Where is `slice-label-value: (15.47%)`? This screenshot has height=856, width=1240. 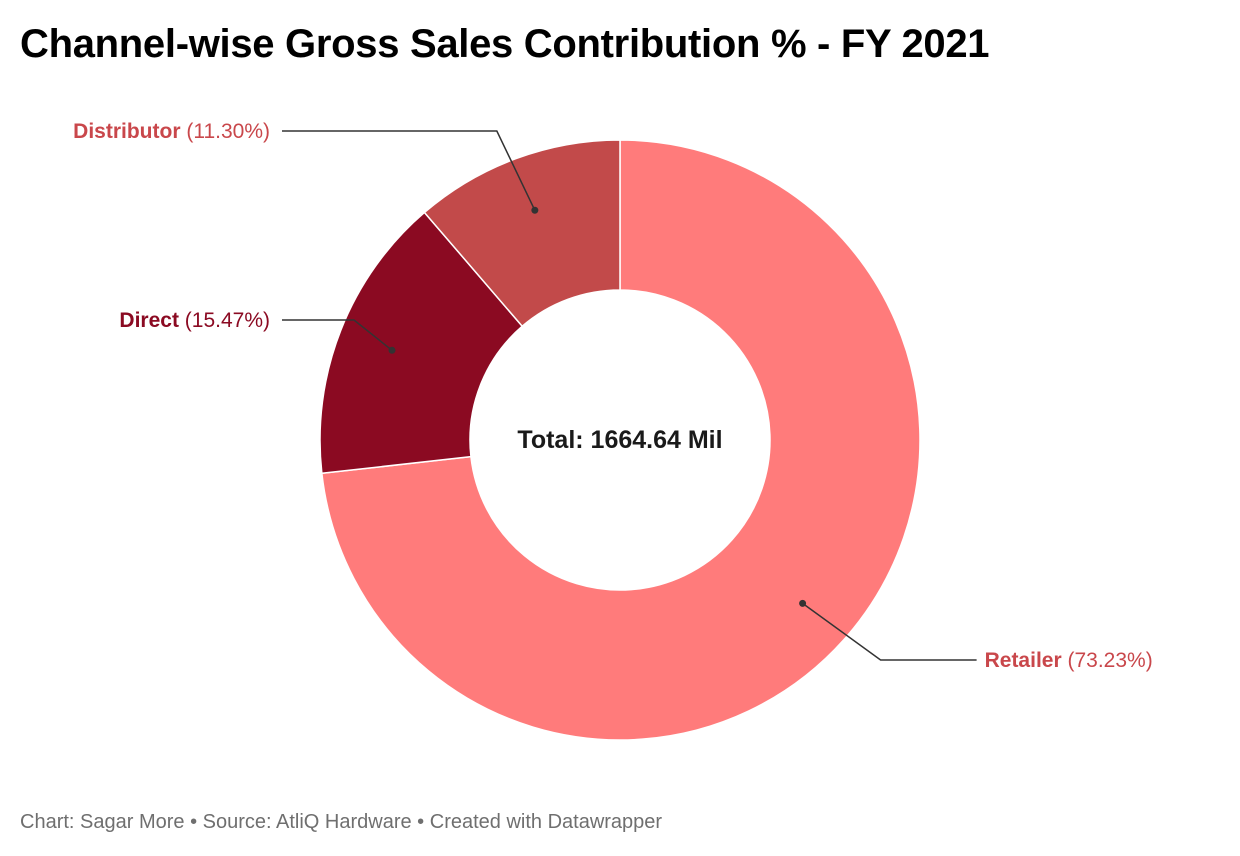
slice-label-value: (15.47%) is located at coordinates (224, 320).